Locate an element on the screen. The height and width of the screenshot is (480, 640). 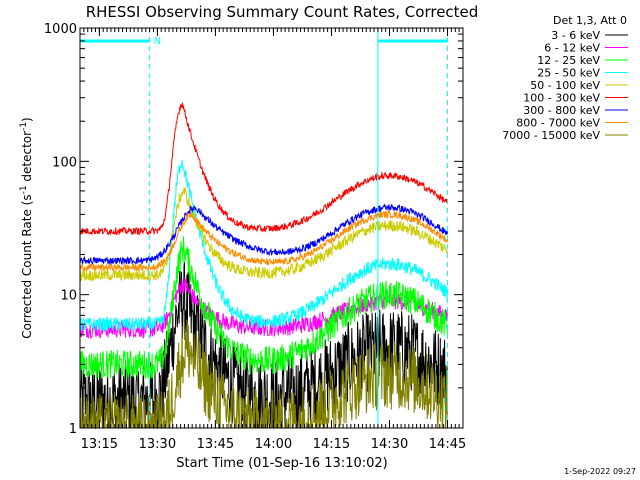
y-tick-label-4: 1000 is located at coordinates (60, 29).